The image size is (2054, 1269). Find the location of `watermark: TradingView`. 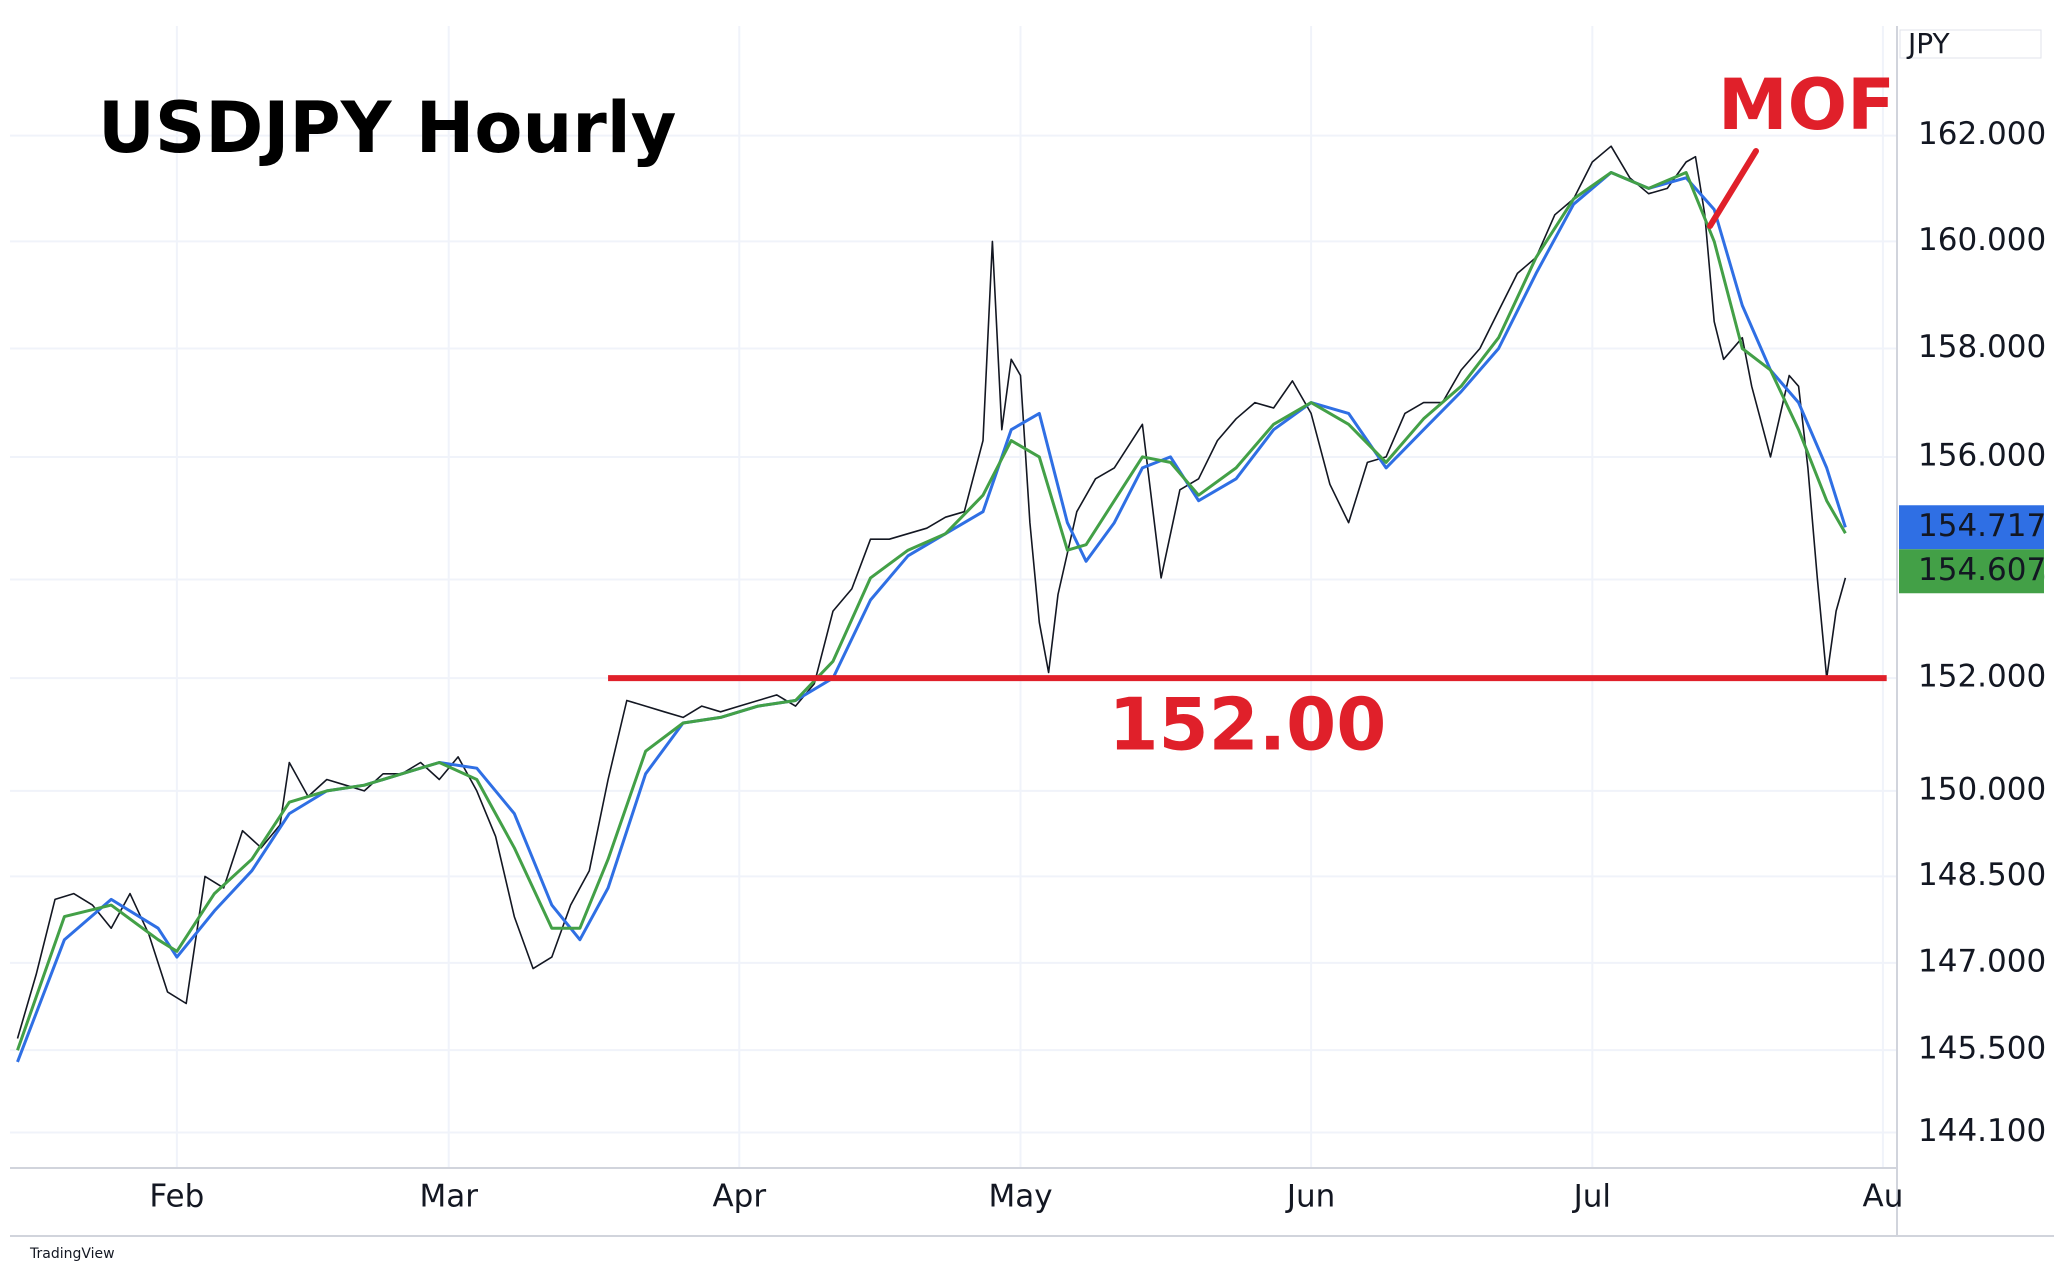

watermark: TradingView is located at coordinates (72, 1254).